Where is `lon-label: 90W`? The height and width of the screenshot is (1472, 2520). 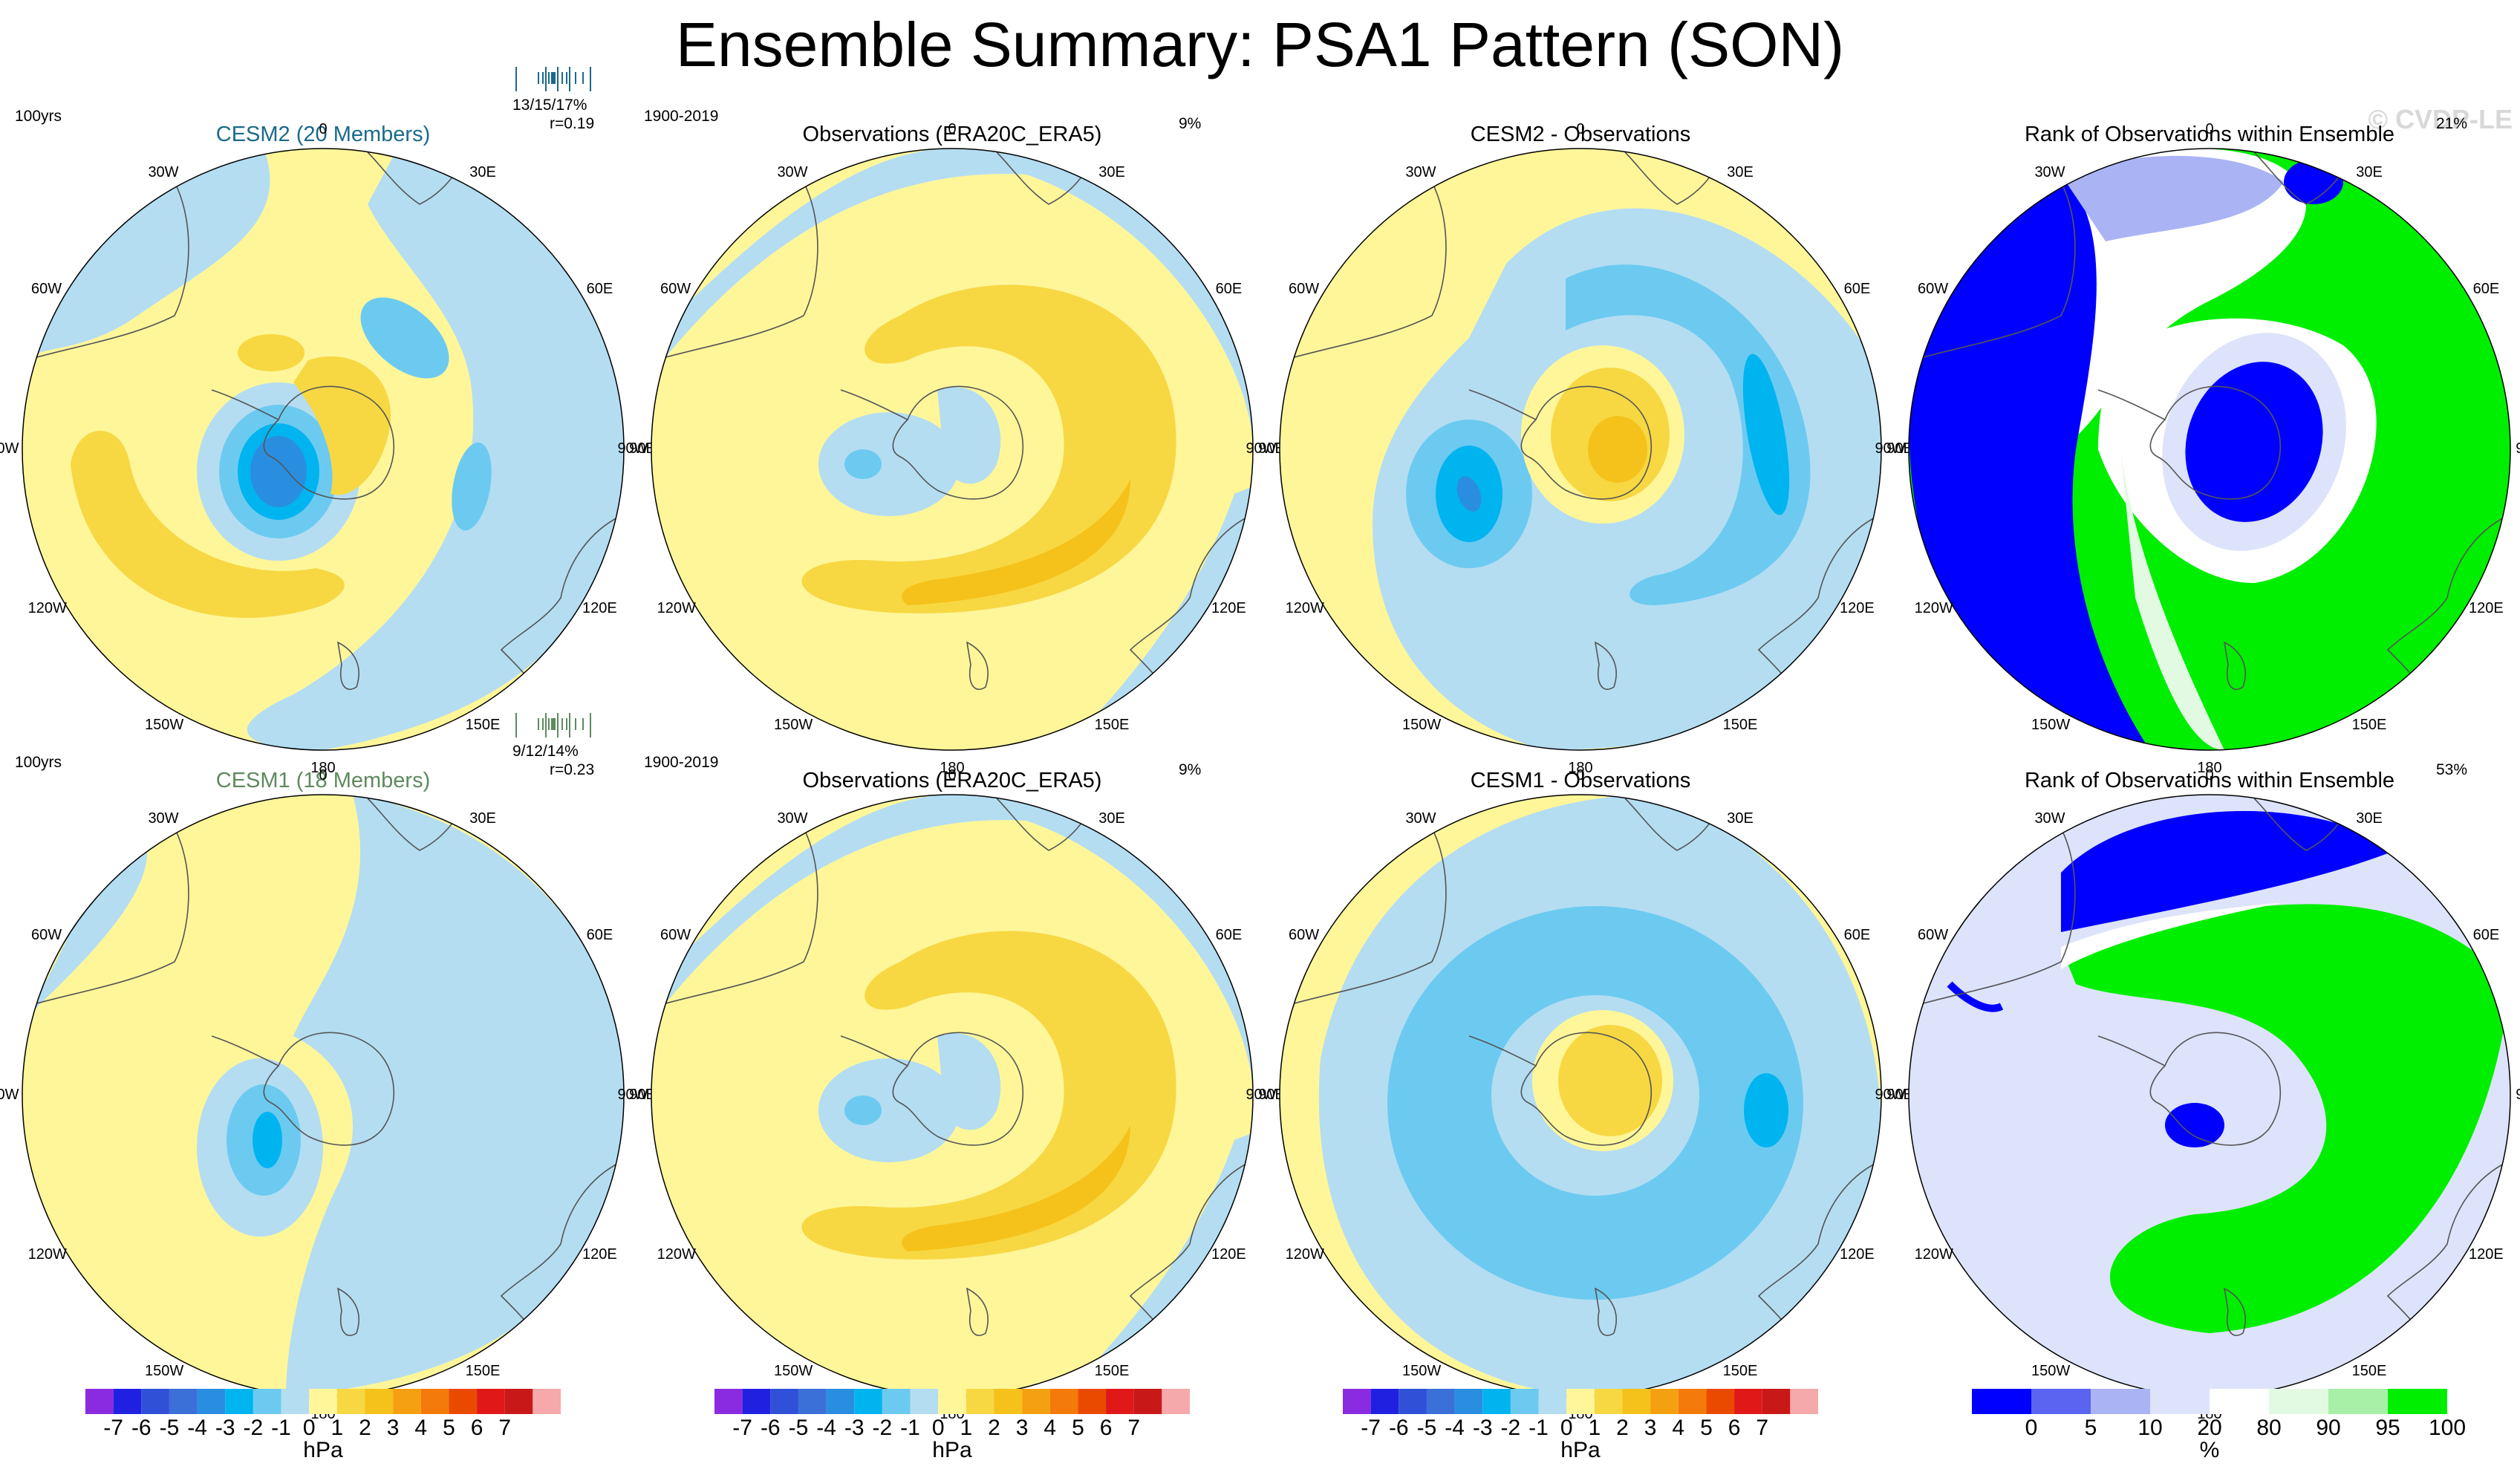 lon-label: 90W is located at coordinates (1891, 1095).